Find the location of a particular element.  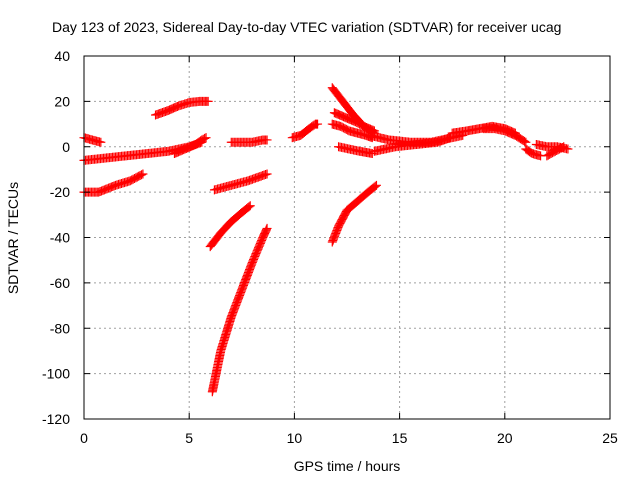

x-tick-label: 0 is located at coordinates (84, 438).